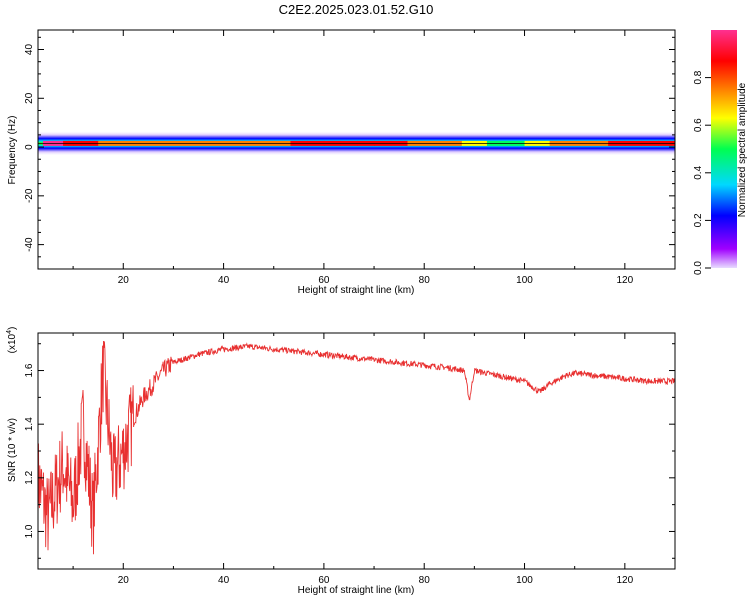 This screenshot has width=750, height=600. I want to click on snr-xlabel: Height of straight line (km), so click(356, 590).